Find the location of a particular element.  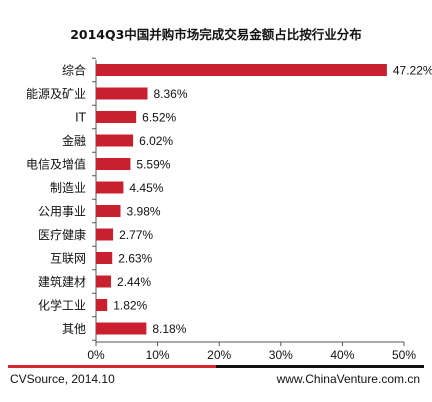

data-label: 2.44% is located at coordinates (134, 282).